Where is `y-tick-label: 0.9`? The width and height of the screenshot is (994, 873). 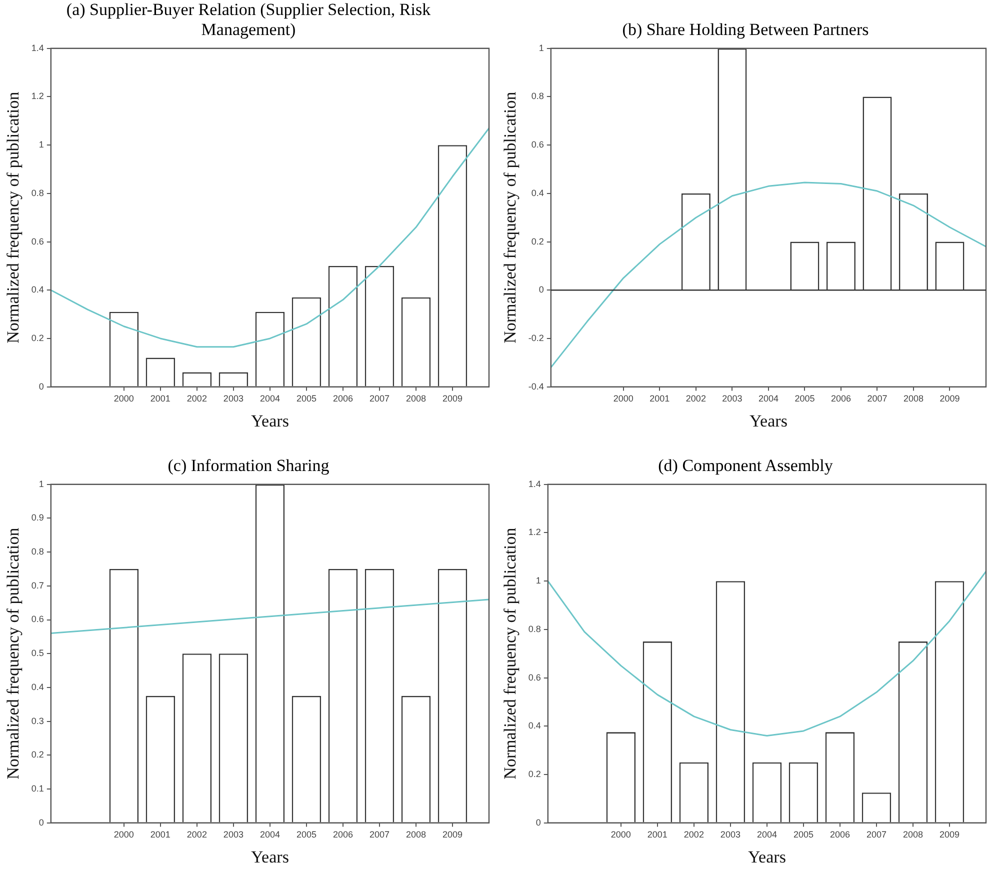 y-tick-label: 0.9 is located at coordinates (37, 517).